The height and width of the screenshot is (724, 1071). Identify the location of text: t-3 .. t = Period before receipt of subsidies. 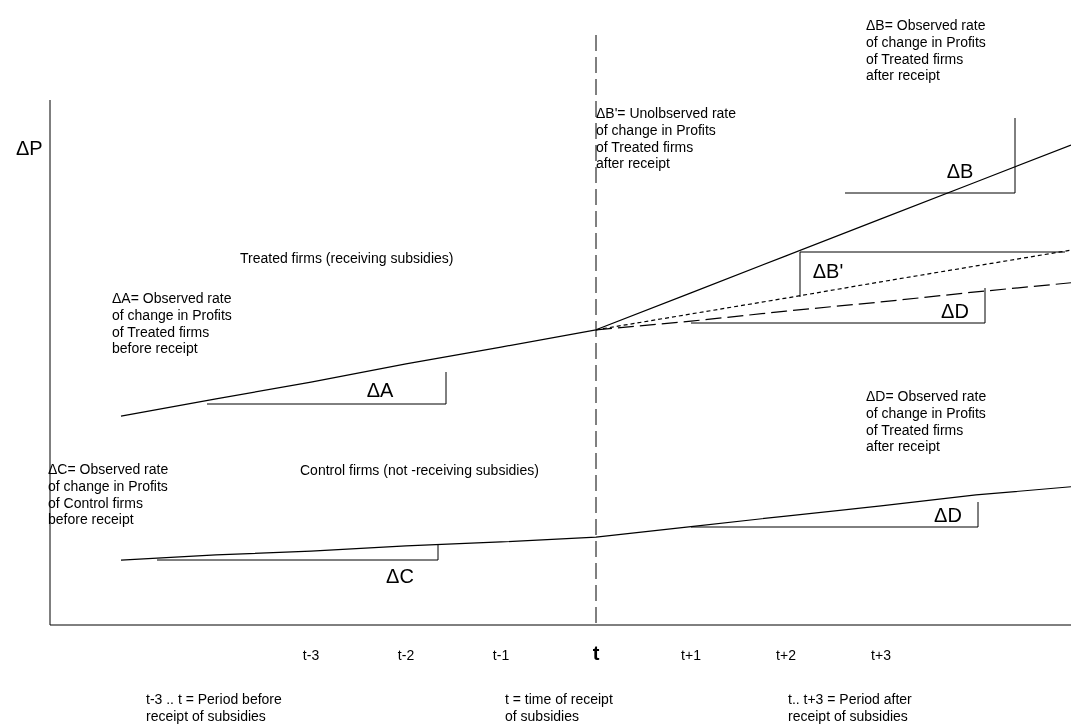
(214, 707).